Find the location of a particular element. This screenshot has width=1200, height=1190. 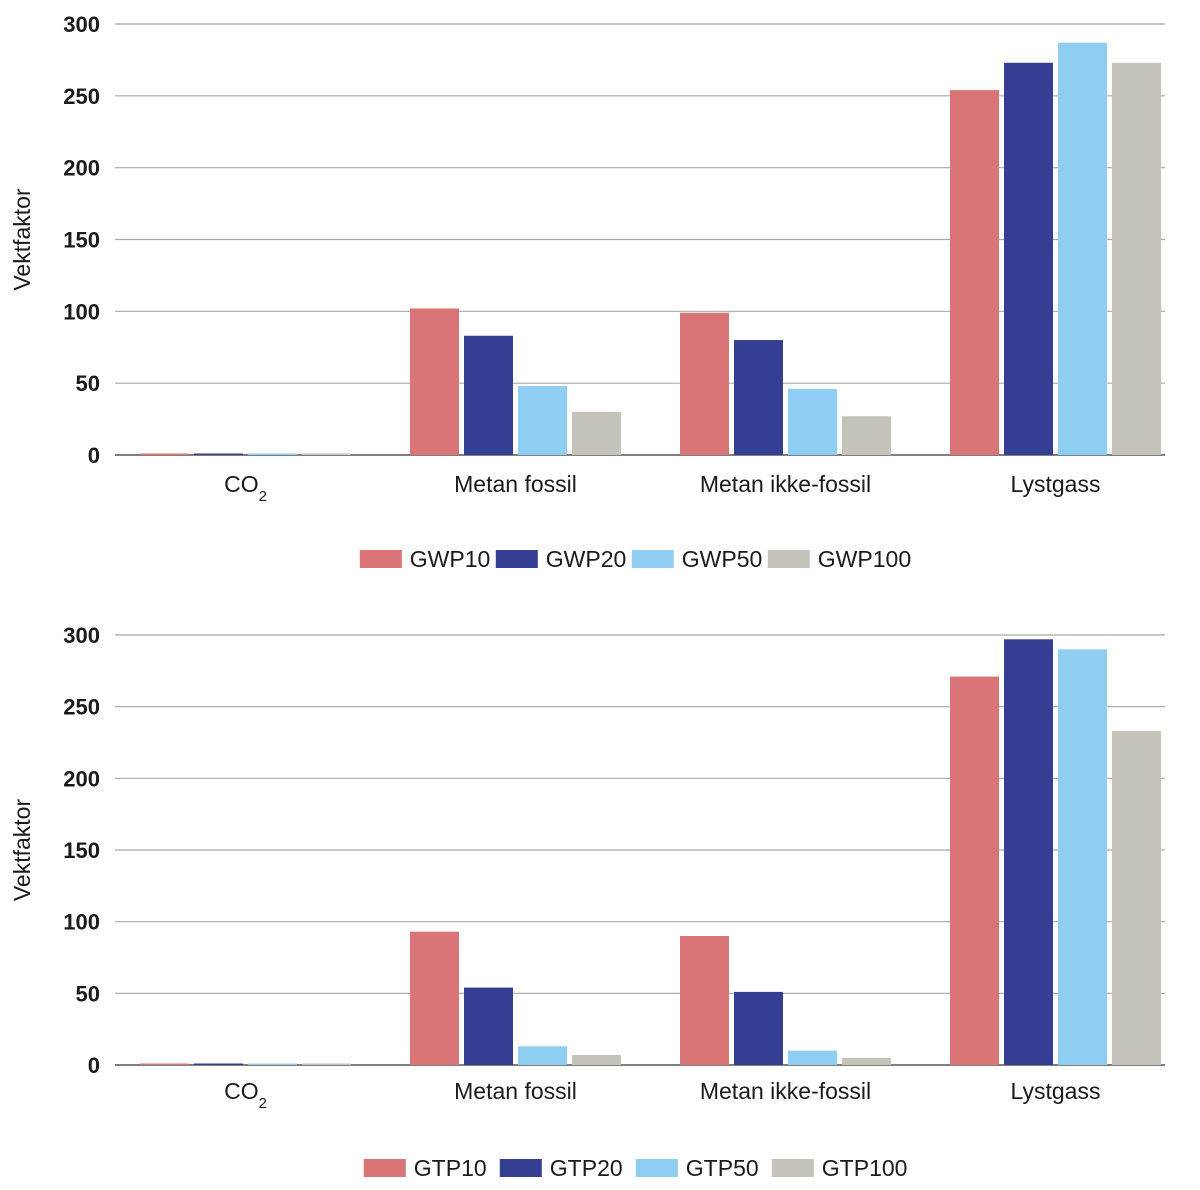

gtp-legend-swatch-gtp20 is located at coordinates (520, 1168).